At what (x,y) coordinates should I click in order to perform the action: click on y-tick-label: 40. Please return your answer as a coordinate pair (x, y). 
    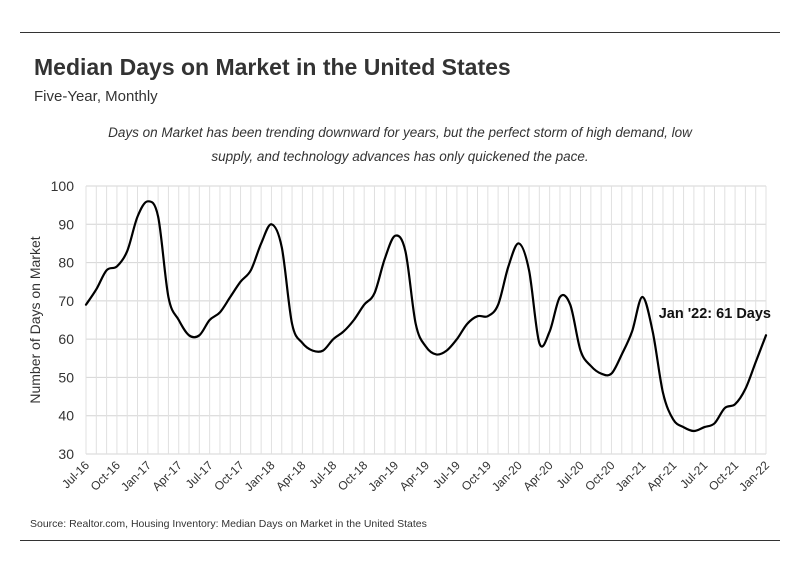
    Looking at the image, I should click on (66, 416).